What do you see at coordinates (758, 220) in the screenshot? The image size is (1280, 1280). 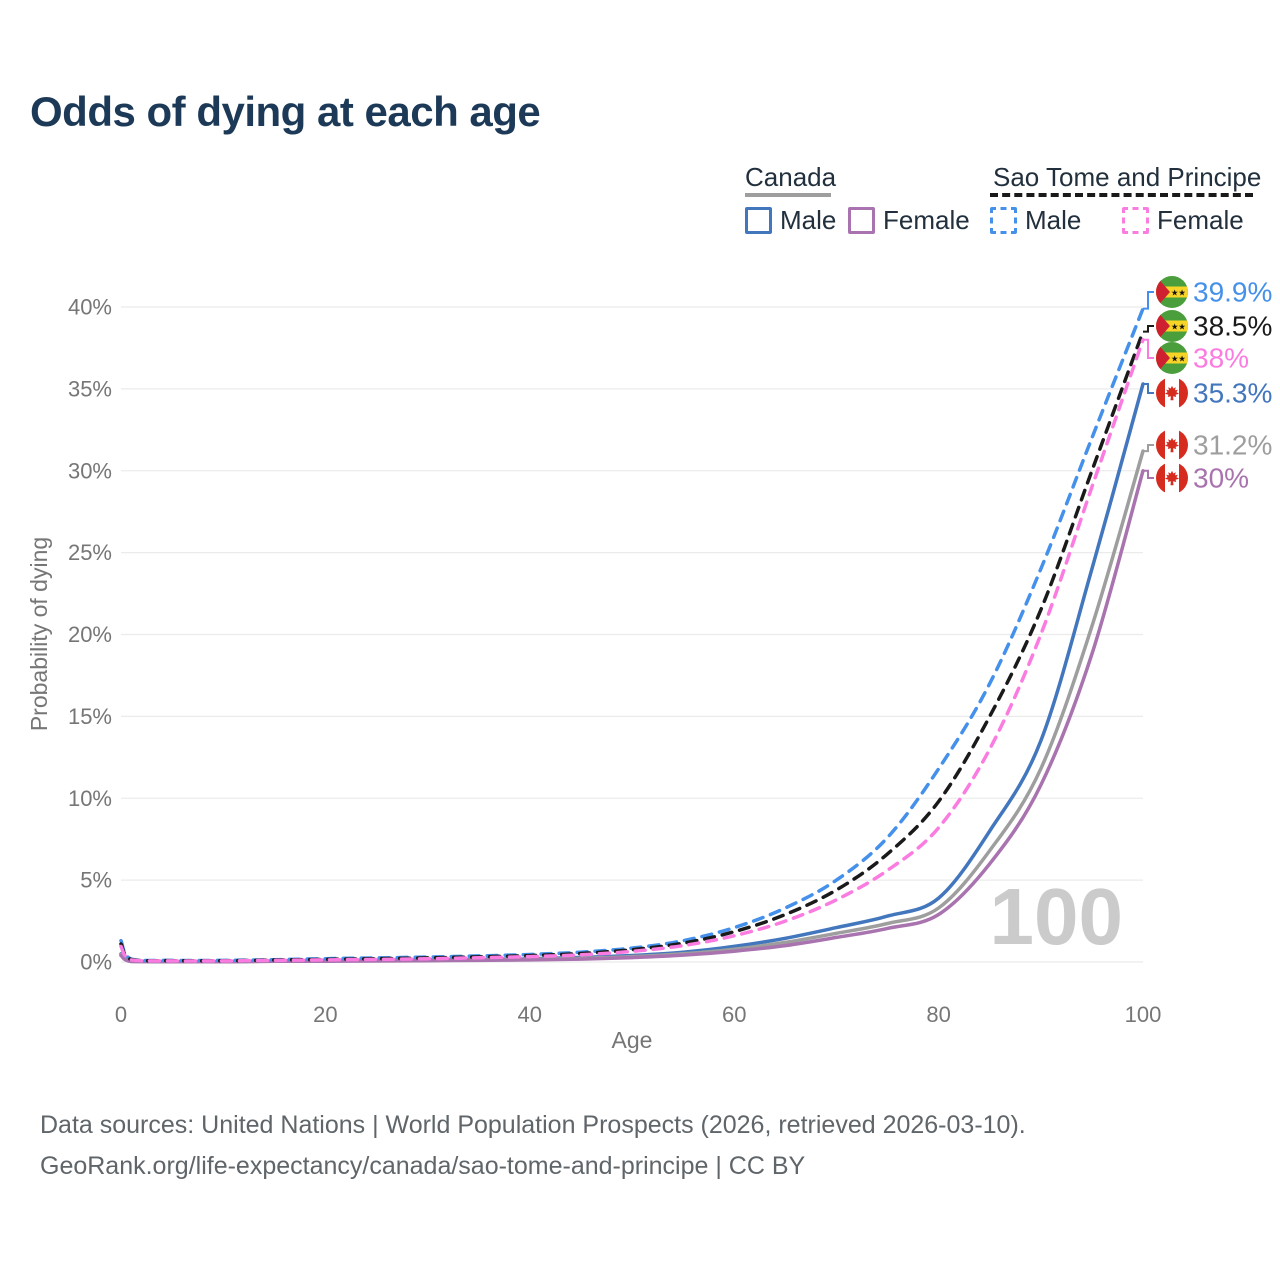 I see `canada-male-checkbox-icon` at bounding box center [758, 220].